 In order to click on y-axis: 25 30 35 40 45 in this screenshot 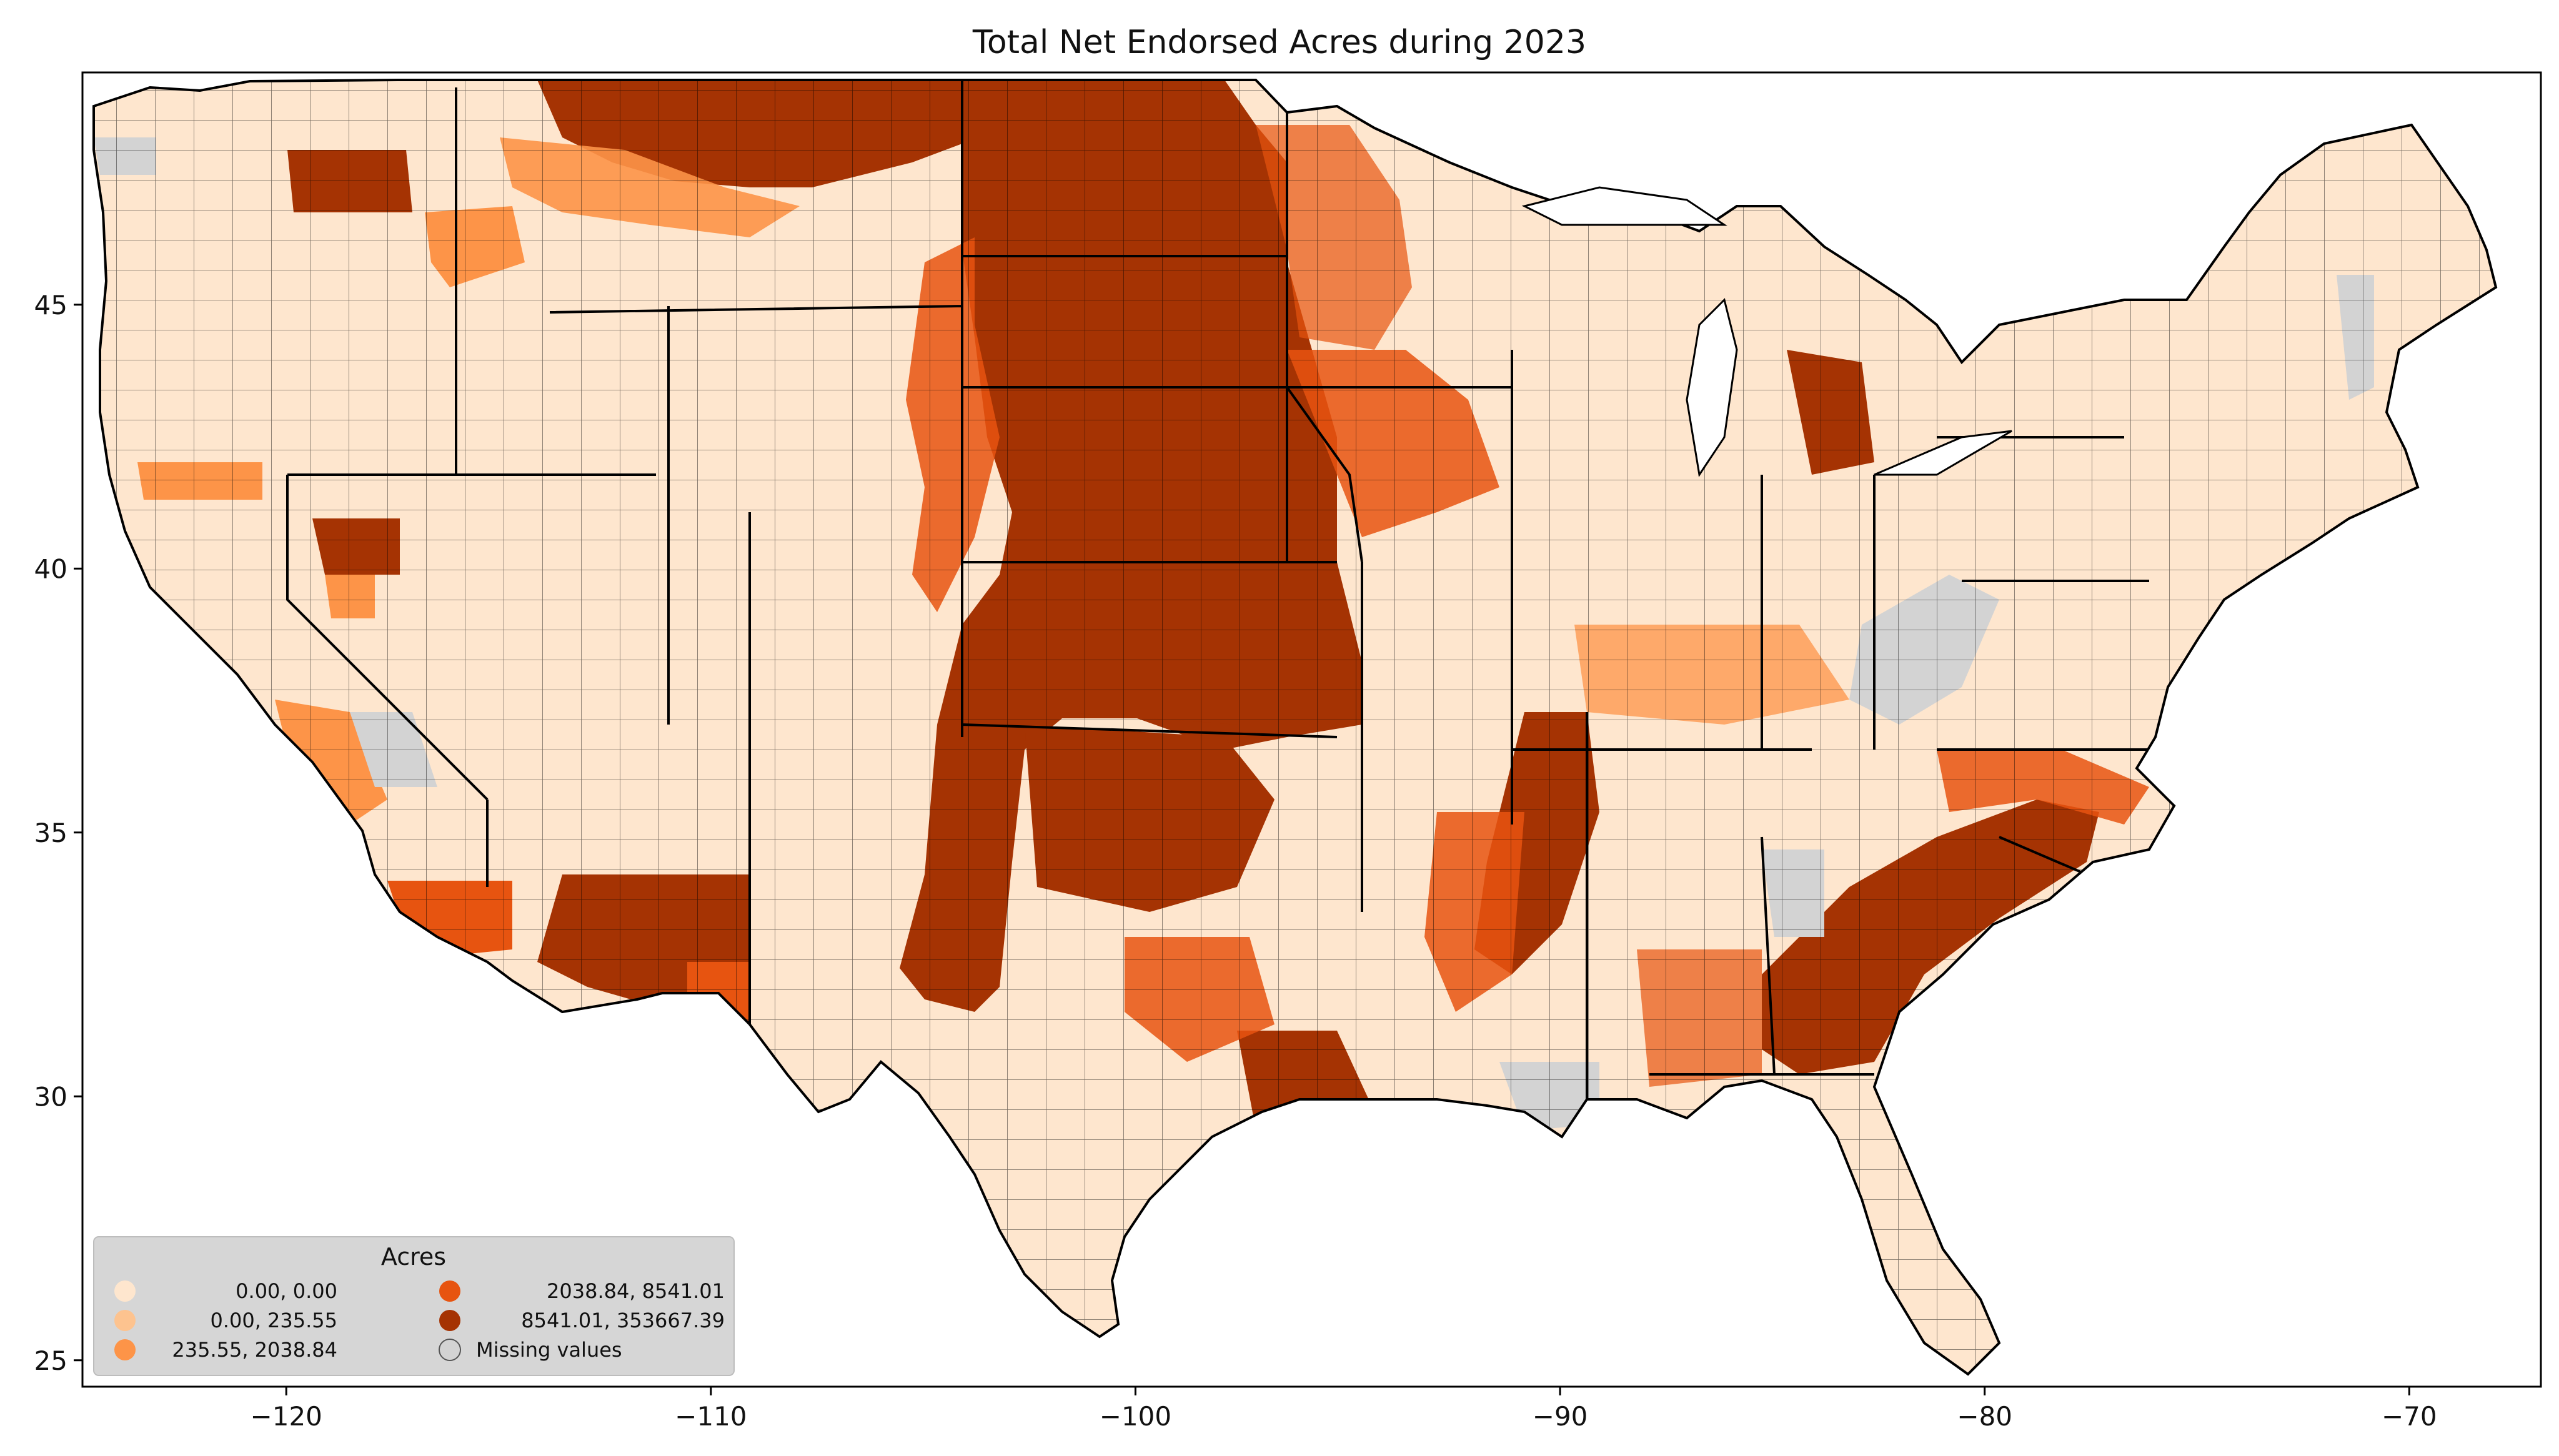, I will do `click(58, 833)`.